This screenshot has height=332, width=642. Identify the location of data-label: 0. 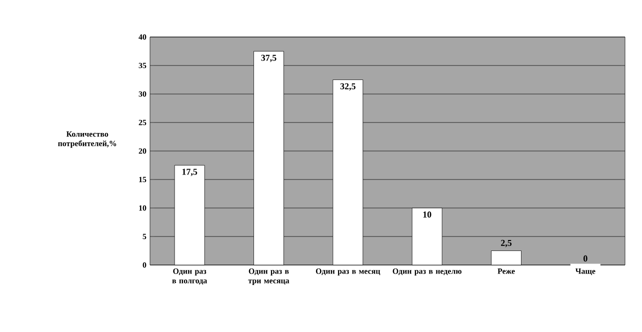
(586, 258).